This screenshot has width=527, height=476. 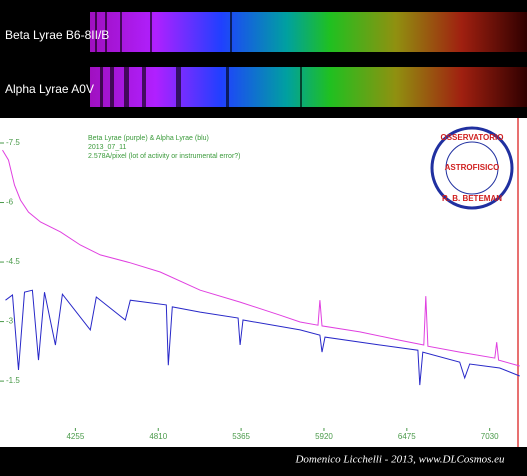 What do you see at coordinates (75, 436) in the screenshot?
I see `x-tick-label: 4255` at bounding box center [75, 436].